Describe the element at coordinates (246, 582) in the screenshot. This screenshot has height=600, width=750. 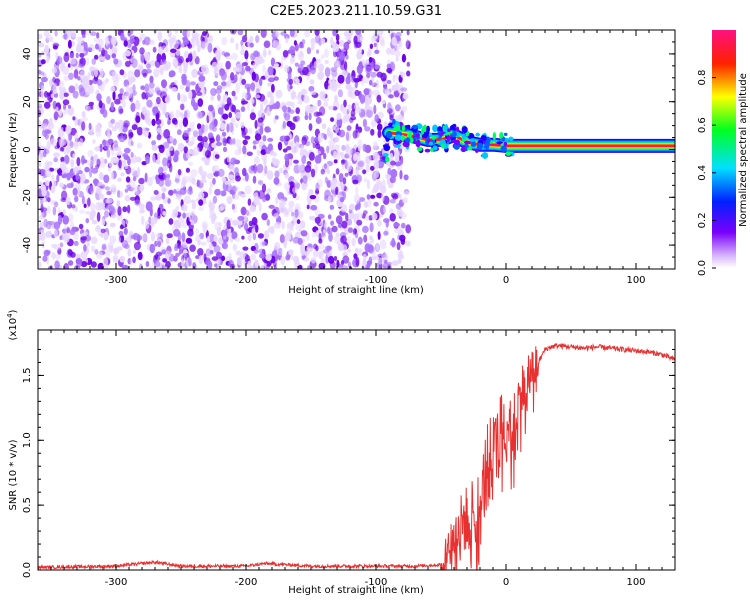
I see `x-tick-label: -200` at that location.